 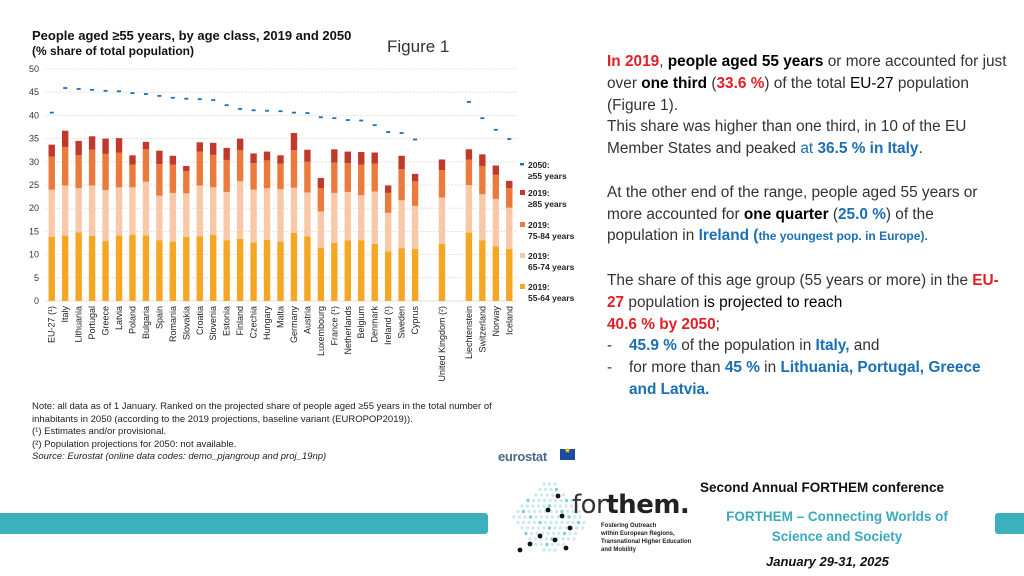 I want to click on x-tick-label: EU-27 (¹), so click(x=52, y=324).